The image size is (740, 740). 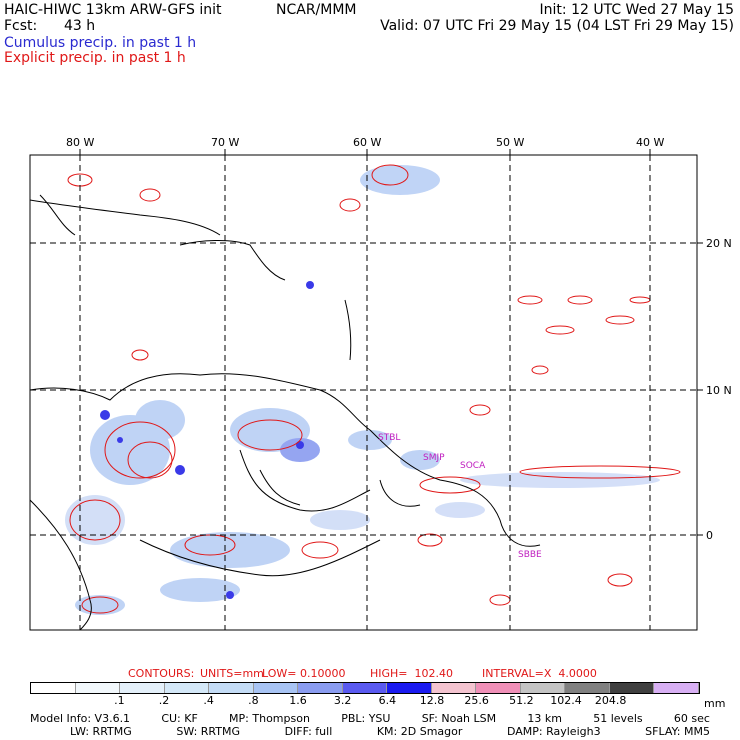 I want to click on lat-label-20n: 20 N, so click(x=719, y=243).